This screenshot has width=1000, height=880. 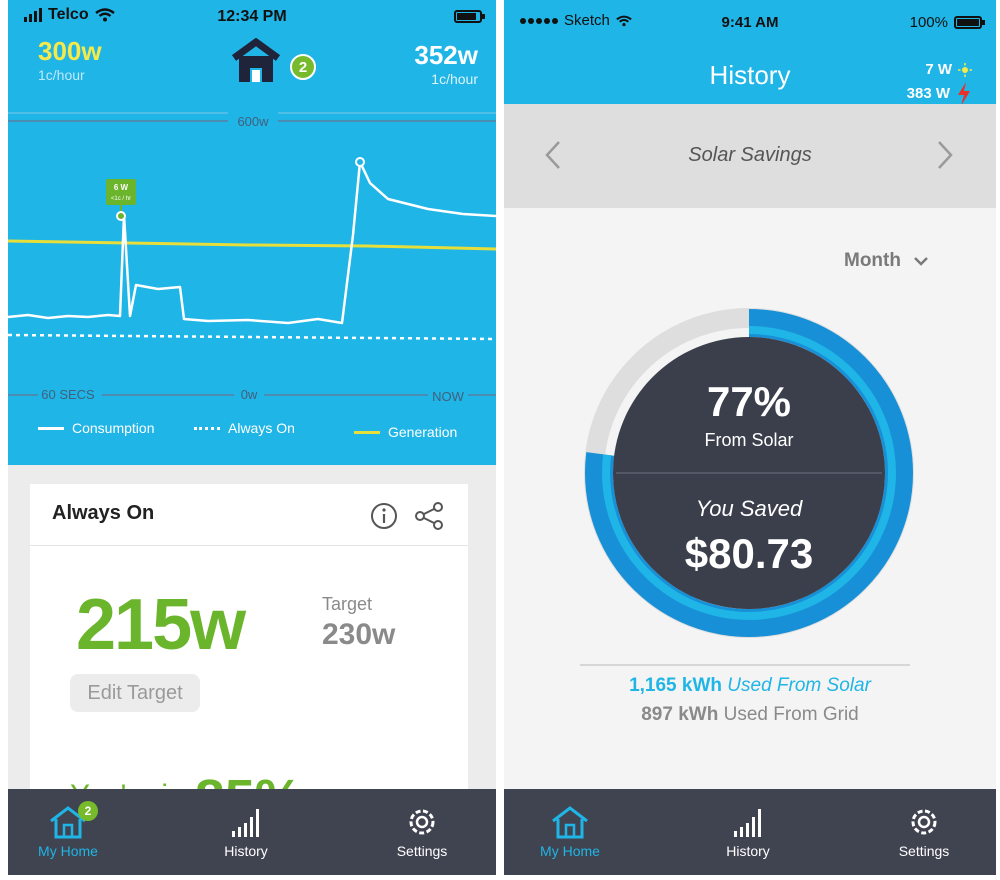 I want to click on peak-usage: 352w 1c/hour, so click(x=446, y=63).